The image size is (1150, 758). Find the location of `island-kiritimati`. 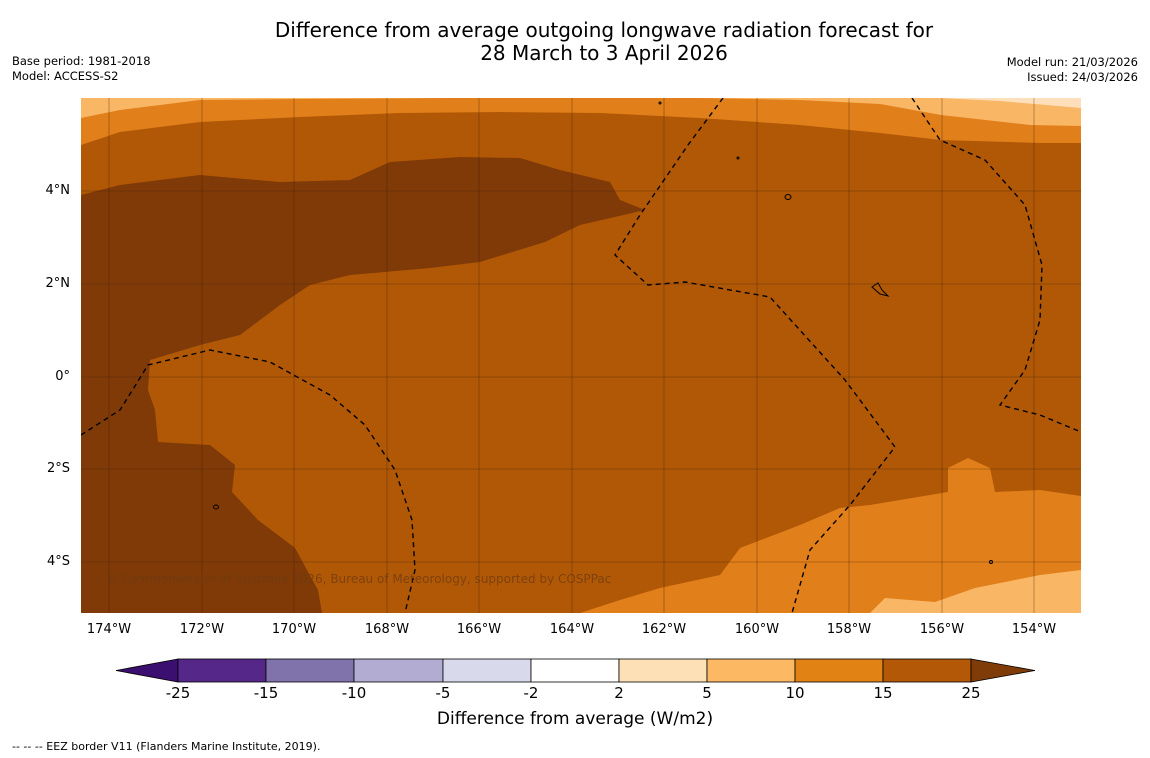

island-kiritimati is located at coordinates (880, 289).